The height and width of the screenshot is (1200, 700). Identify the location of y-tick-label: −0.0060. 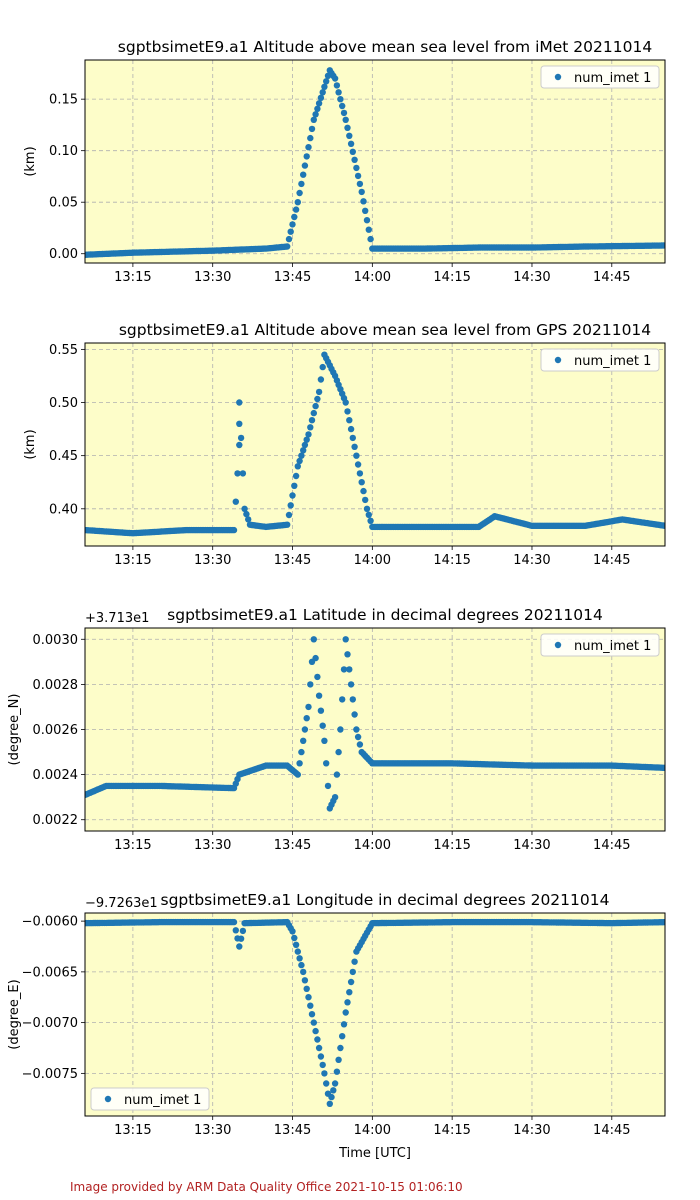
(50, 922).